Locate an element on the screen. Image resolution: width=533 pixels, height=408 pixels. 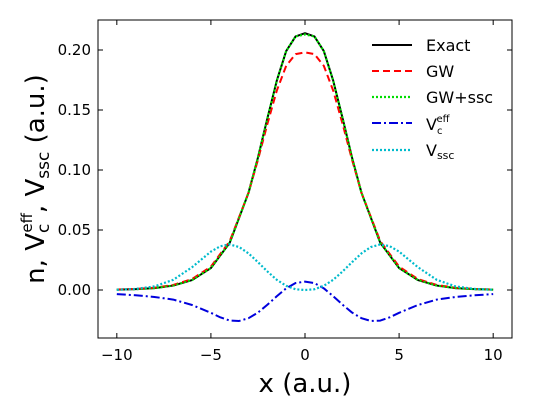
y-label-sep: , V is located at coordinates (36, 196).